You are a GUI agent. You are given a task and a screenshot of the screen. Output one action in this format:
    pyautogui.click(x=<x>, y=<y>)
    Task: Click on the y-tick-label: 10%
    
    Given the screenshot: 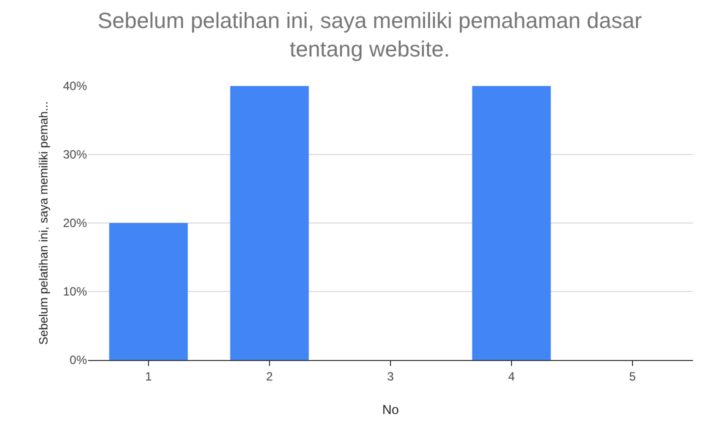 What is the action you would take?
    pyautogui.click(x=75, y=291)
    